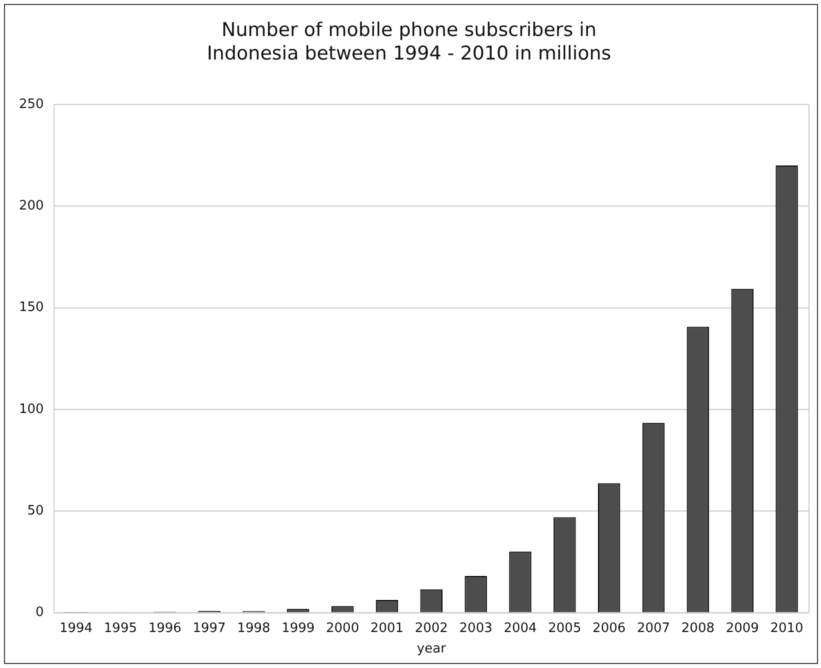  Describe the element at coordinates (298, 628) in the screenshot. I see `x-tick-label: 1999` at that location.